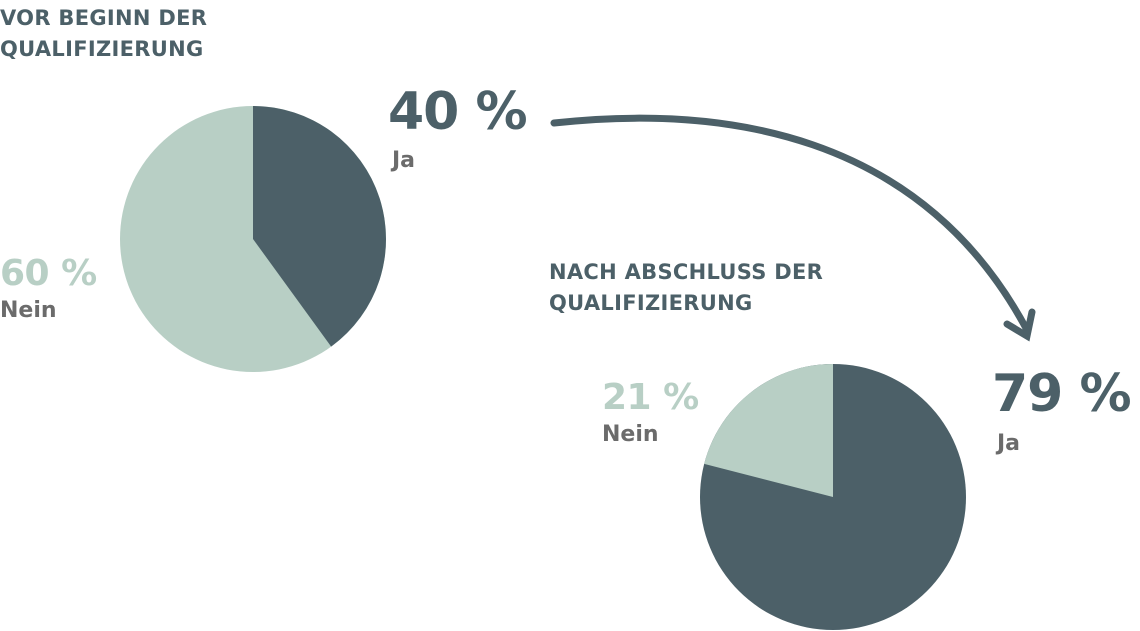  Describe the element at coordinates (104, 18) in the screenshot. I see `before-heading-line1: VOR BEGINN DER` at that location.